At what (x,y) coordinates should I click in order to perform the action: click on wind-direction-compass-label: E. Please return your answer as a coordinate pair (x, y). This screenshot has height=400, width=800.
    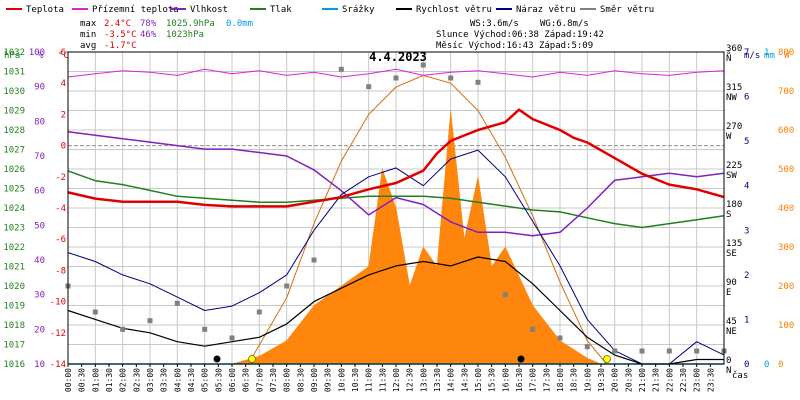
    Looking at the image, I should click on (728, 293).